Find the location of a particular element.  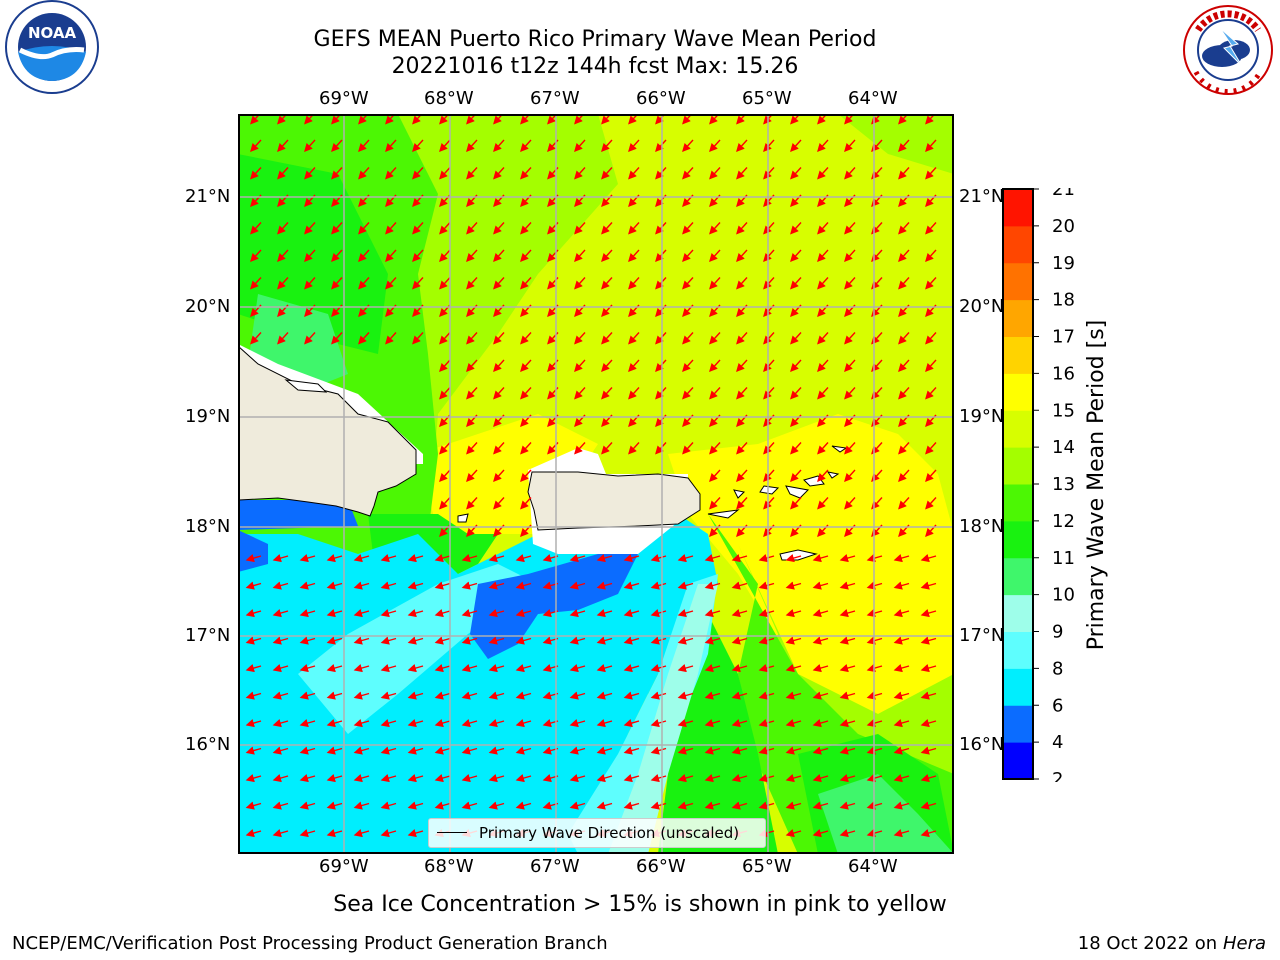

lat-tick-right: 18°N is located at coordinates (982, 526).